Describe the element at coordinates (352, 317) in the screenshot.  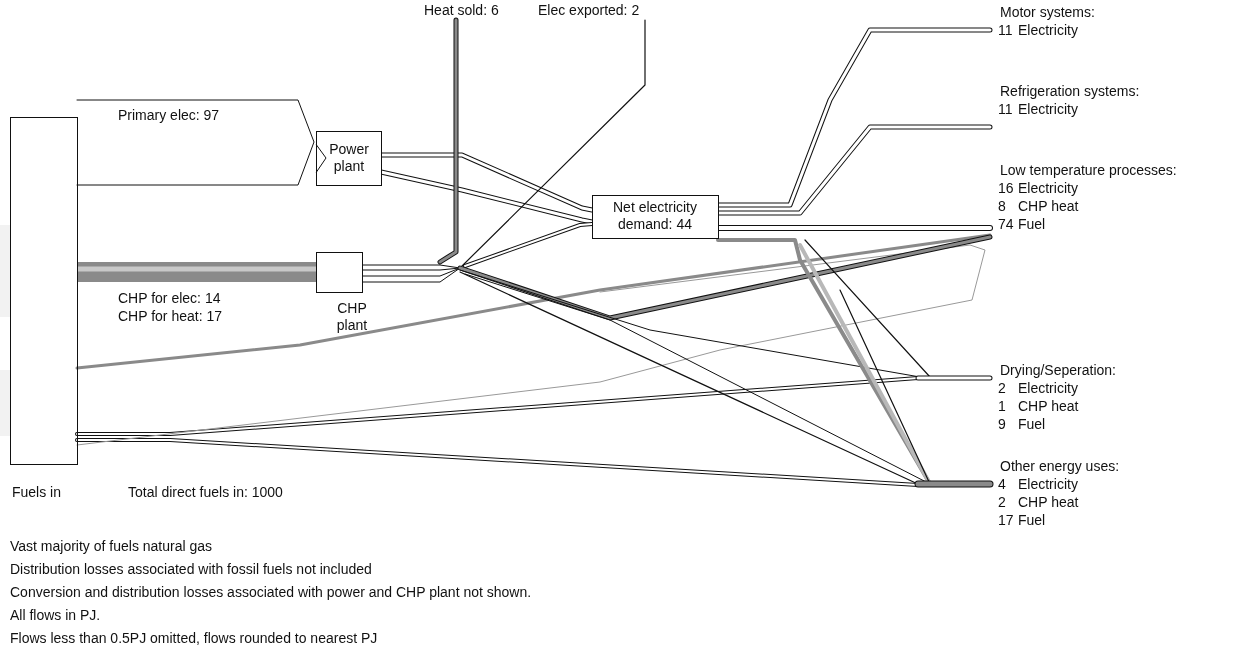
I see `text: CHP plant` at that location.